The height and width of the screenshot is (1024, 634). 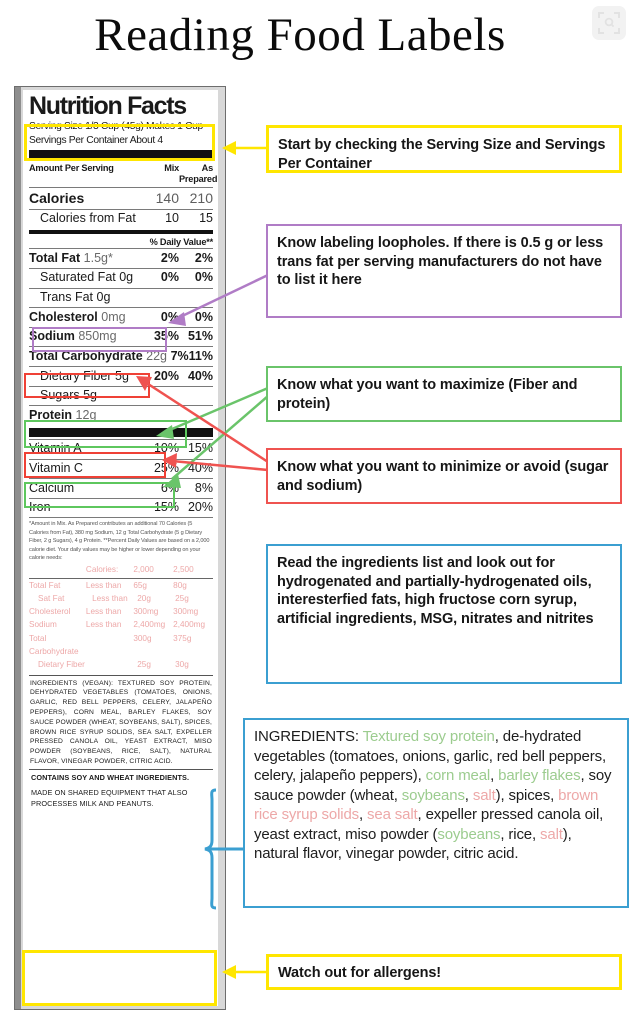 What do you see at coordinates (300, 35) in the screenshot?
I see `page-title: Reading Food Labels` at bounding box center [300, 35].